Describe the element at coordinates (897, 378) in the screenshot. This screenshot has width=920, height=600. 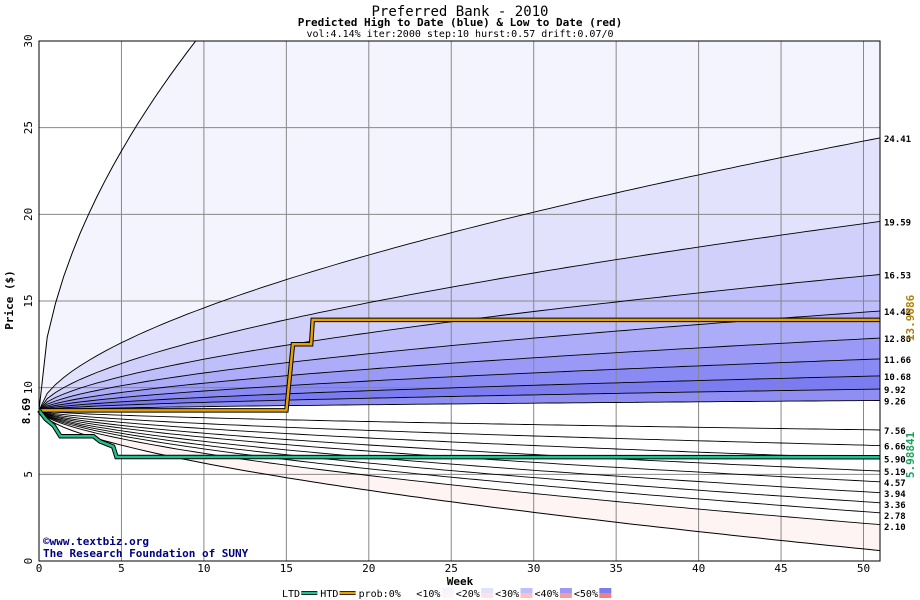
I see `end-label-6: 10.68` at that location.